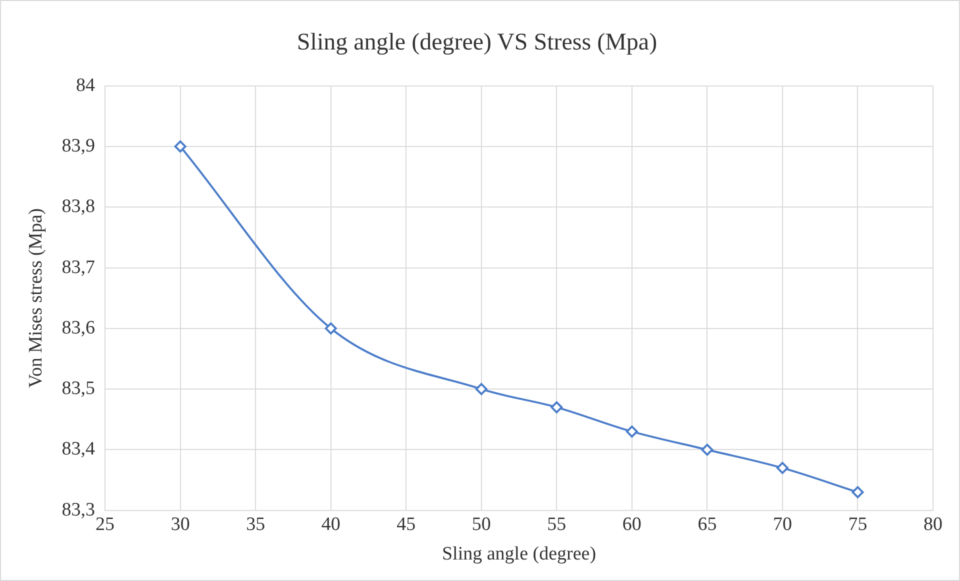 The image size is (960, 581). I want to click on chart-title: Sling angle (degree) VS Stress (Mpa), so click(477, 43).